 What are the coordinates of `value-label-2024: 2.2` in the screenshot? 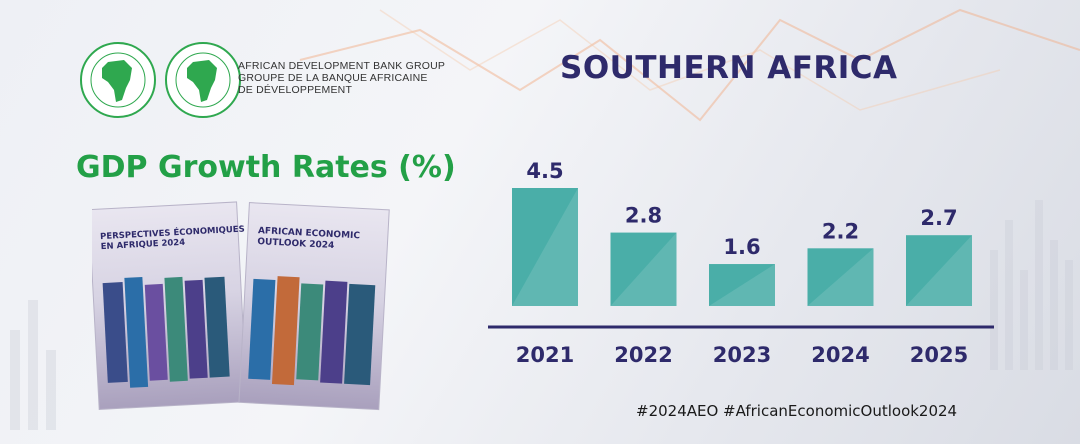 It's located at (840, 231).